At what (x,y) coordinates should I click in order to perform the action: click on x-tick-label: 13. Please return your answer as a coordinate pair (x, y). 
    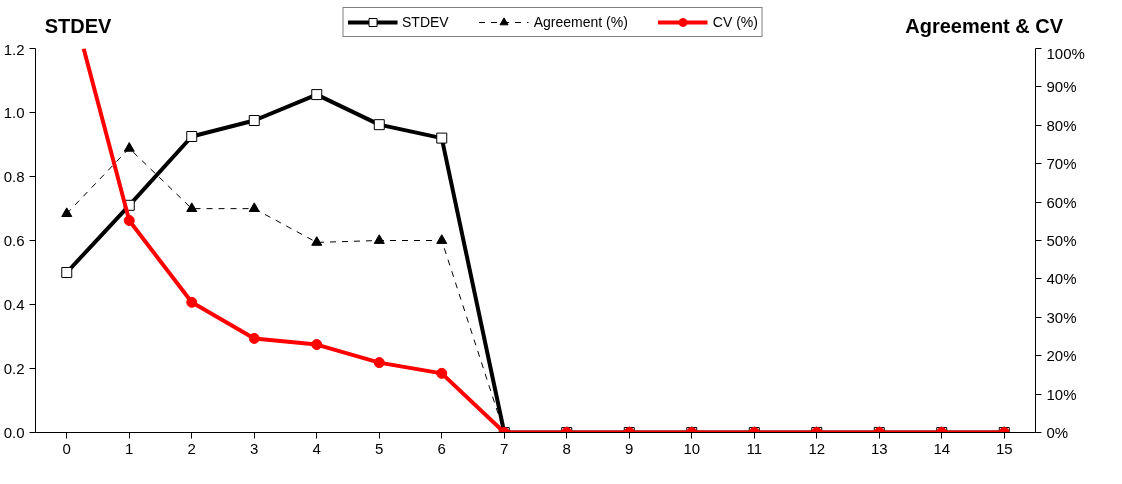
    Looking at the image, I should click on (879, 448).